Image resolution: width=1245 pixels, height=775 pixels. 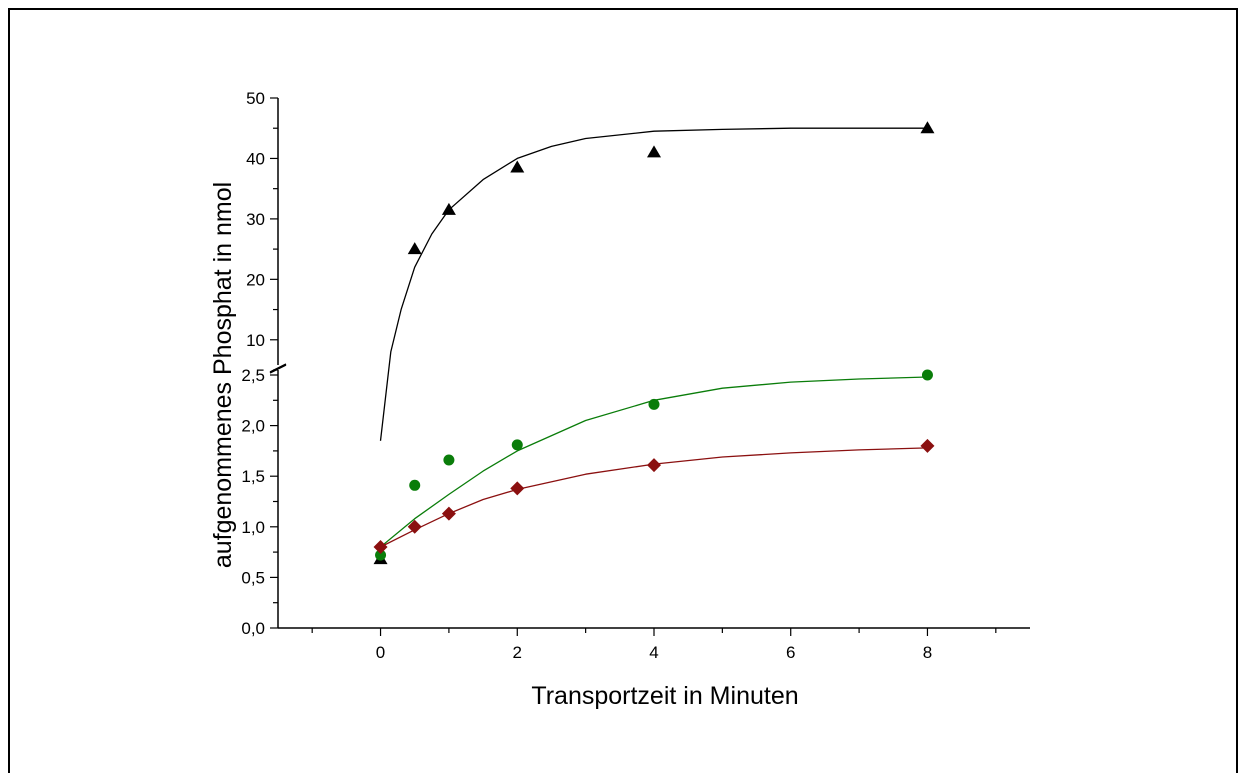 I want to click on fit-curve-circle, so click(x=654, y=462).